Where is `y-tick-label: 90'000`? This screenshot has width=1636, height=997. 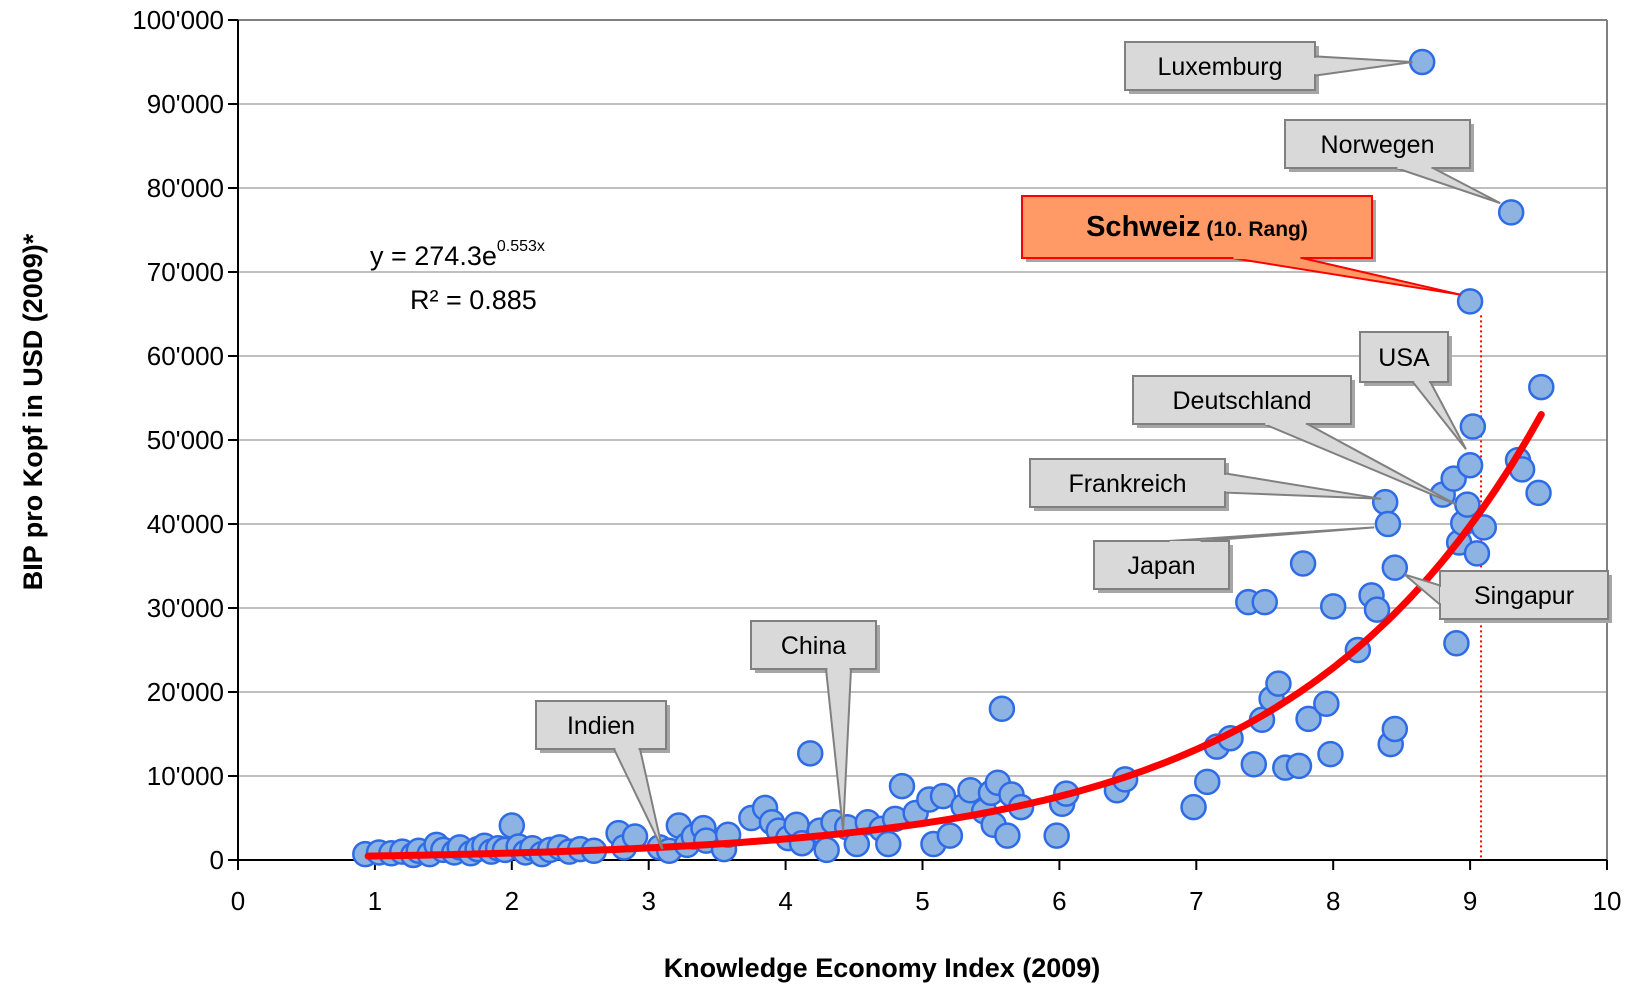 y-tick-label: 90'000 is located at coordinates (185, 104).